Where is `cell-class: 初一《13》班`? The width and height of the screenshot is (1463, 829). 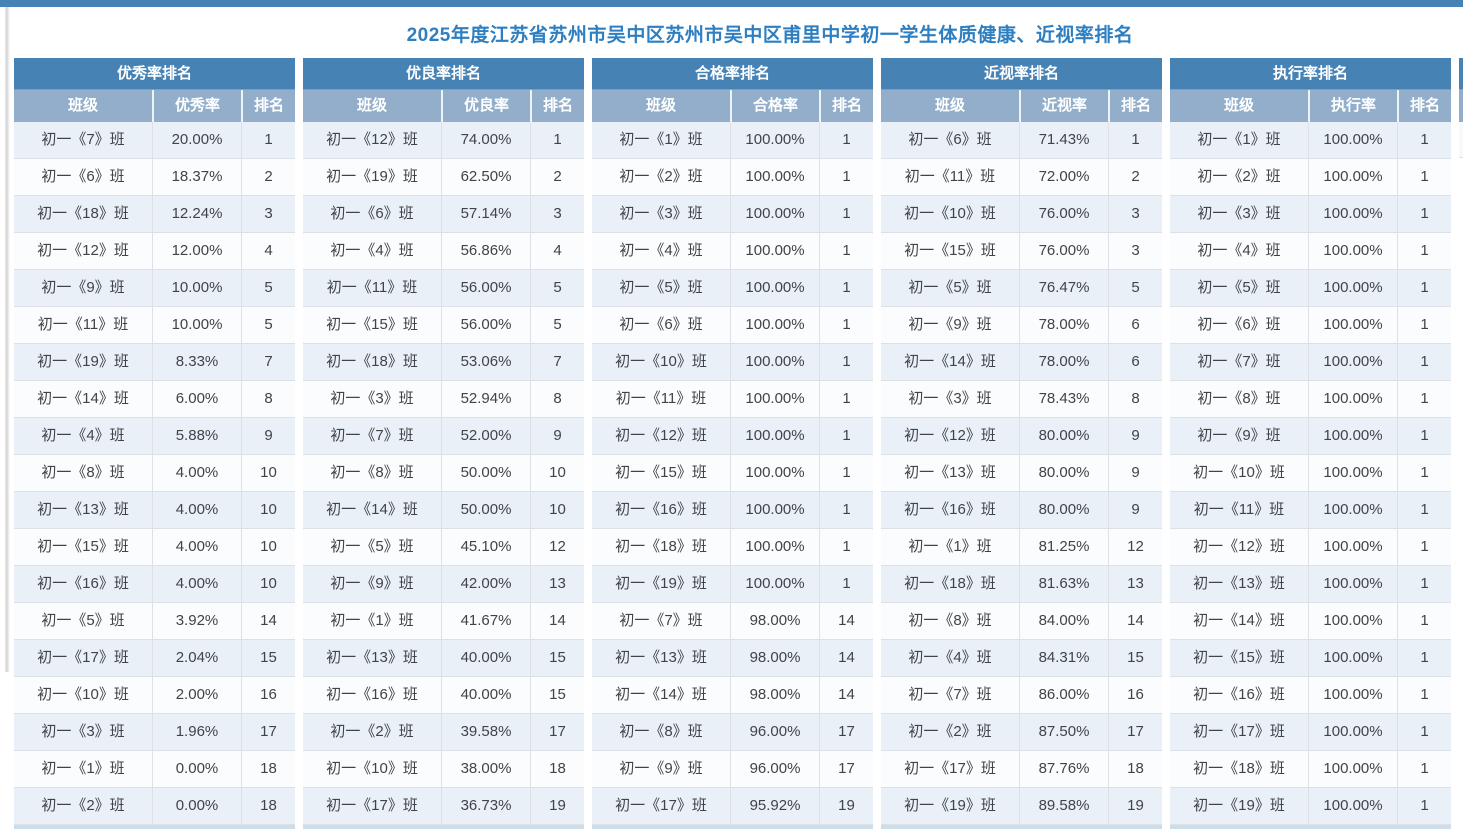 cell-class: 初一《13》班 is located at coordinates (950, 472).